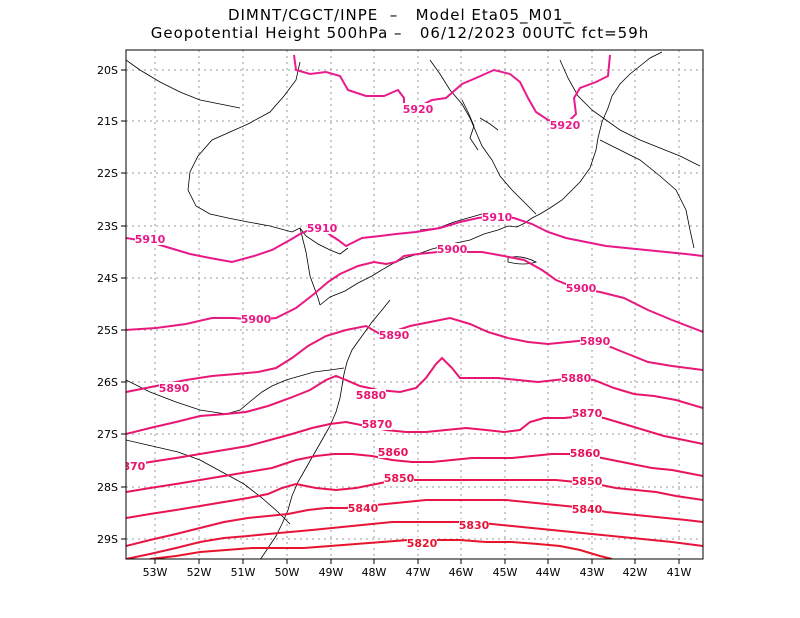 The height and width of the screenshot is (618, 800). Describe the element at coordinates (107, 278) in the screenshot. I see `lat-tick-label: 24S` at that location.